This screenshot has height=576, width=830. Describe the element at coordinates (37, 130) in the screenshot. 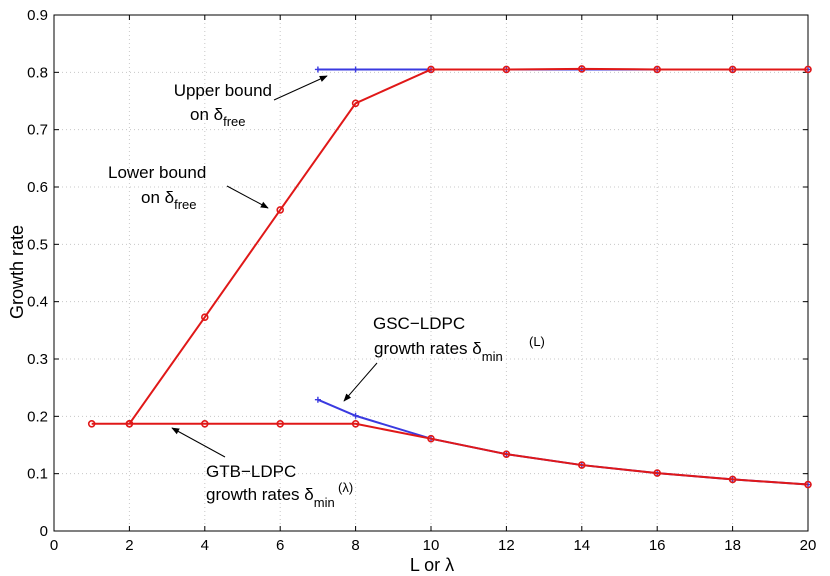

I see `y-tick-label: 0.7` at that location.